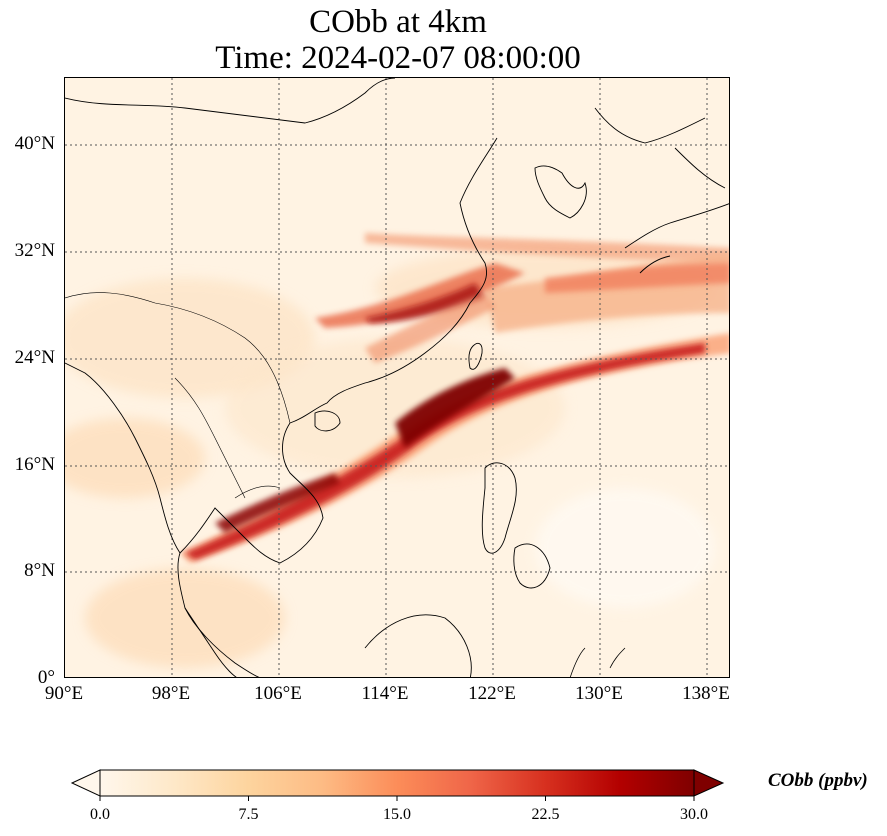 This screenshot has height=836, width=887. Describe the element at coordinates (706, 693) in the screenshot. I see `lon-label-138E: 138°E` at that location.